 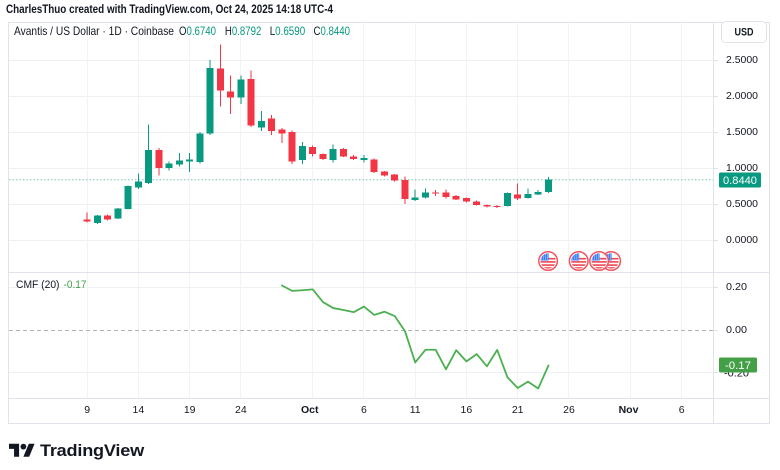 I want to click on svg-text: L0.6590, so click(x=288, y=31).